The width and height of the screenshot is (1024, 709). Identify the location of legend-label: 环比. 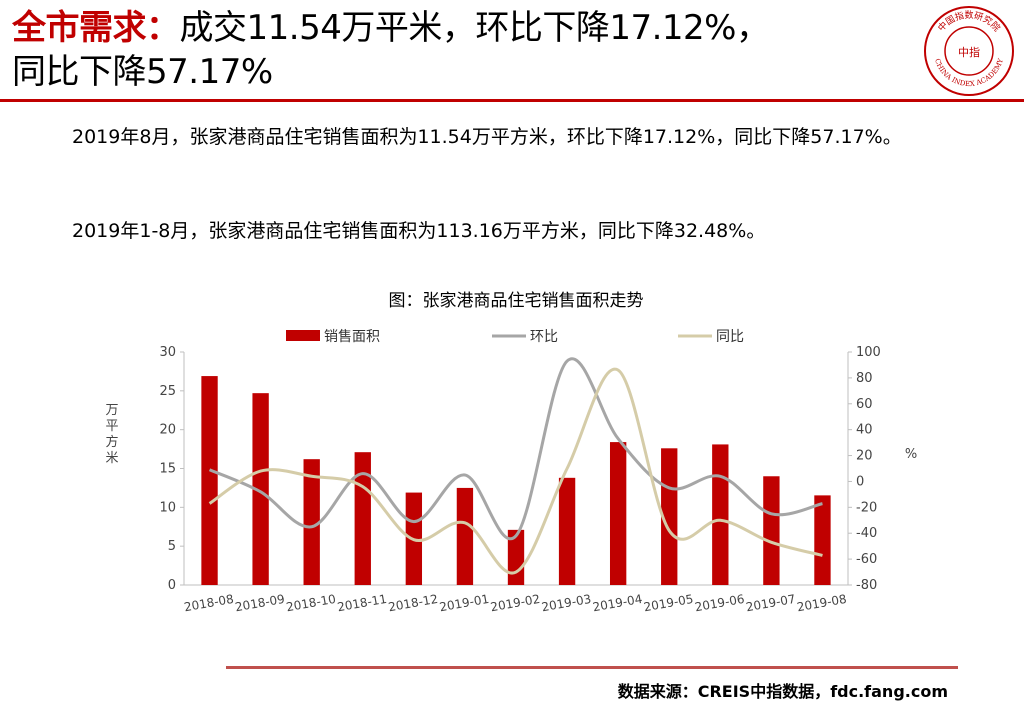
(544, 337).